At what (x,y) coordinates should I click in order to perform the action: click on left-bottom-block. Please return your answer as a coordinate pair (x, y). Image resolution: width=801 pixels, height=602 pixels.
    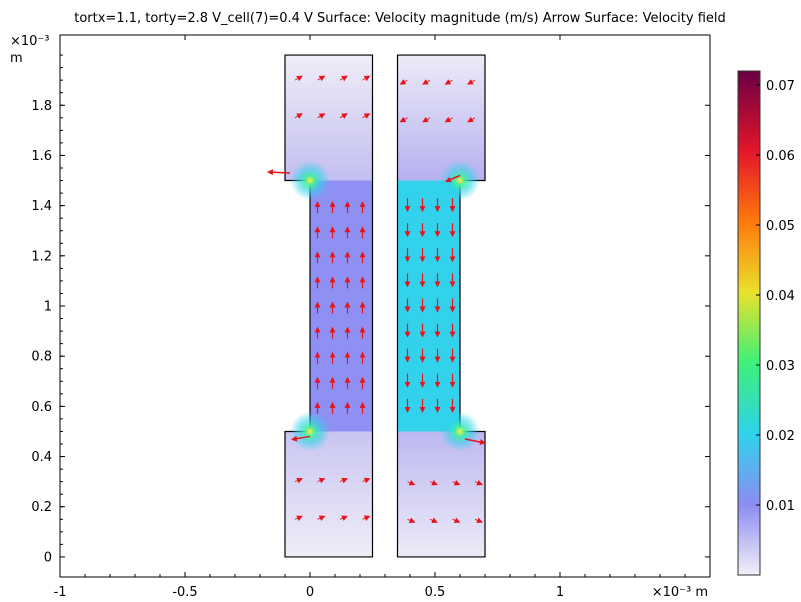
    Looking at the image, I should click on (329, 494).